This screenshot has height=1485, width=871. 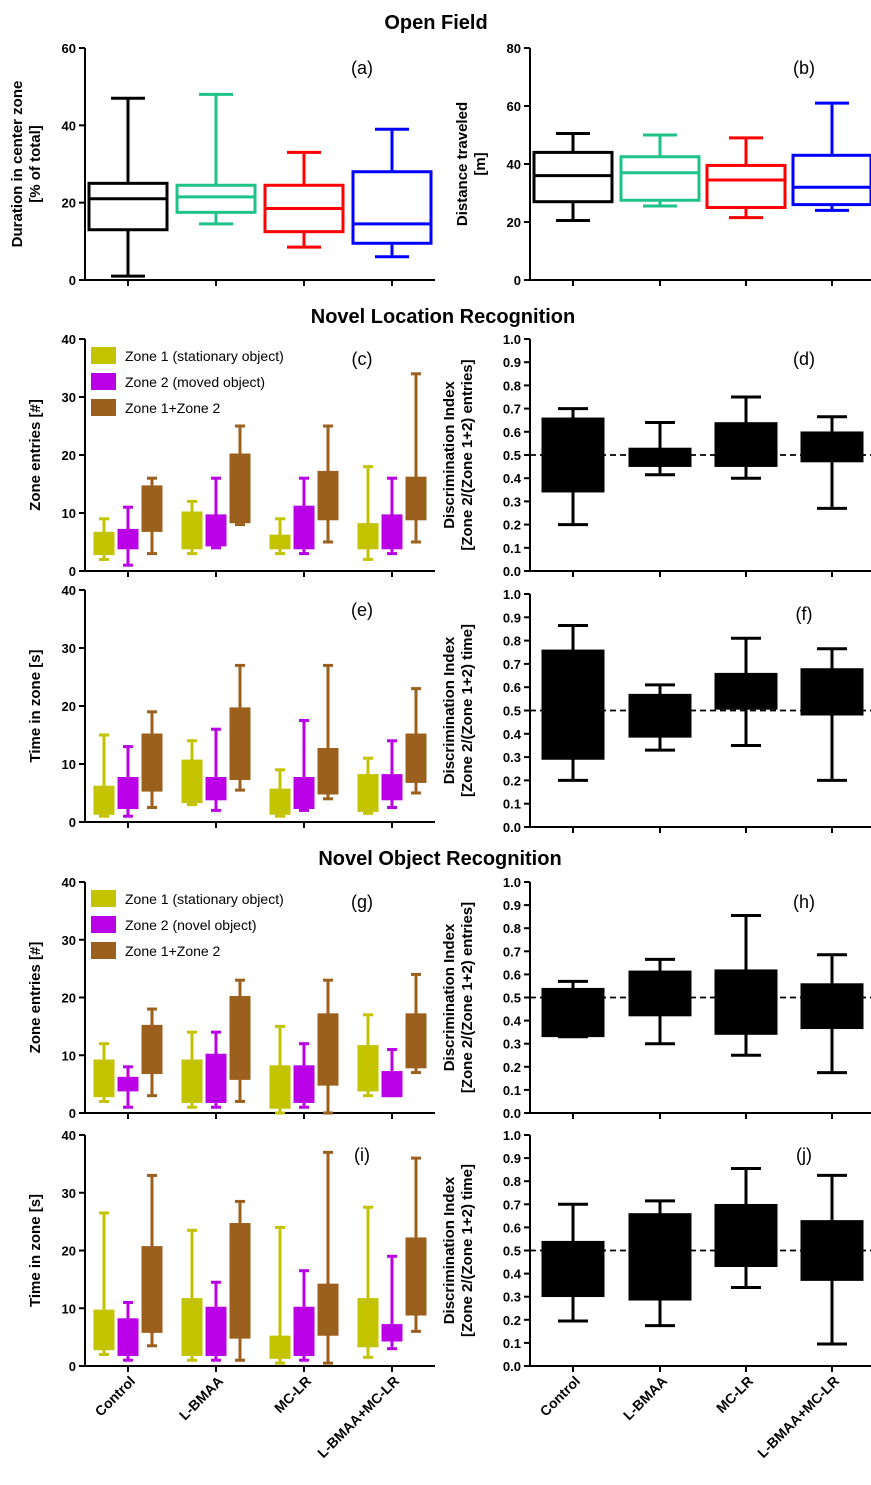 I want to click on y-axis-label: Time in zone [s], so click(x=35, y=705).